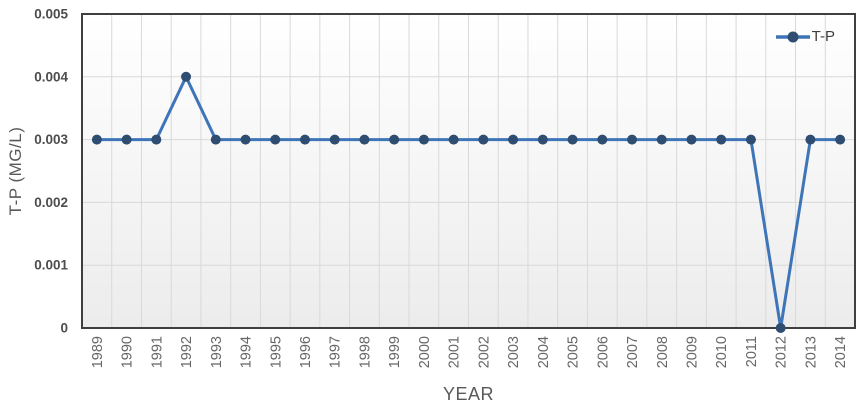 This screenshot has width=862, height=412. Describe the element at coordinates (15, 171) in the screenshot. I see `y-axis-title: T-P (MG/L)` at that location.